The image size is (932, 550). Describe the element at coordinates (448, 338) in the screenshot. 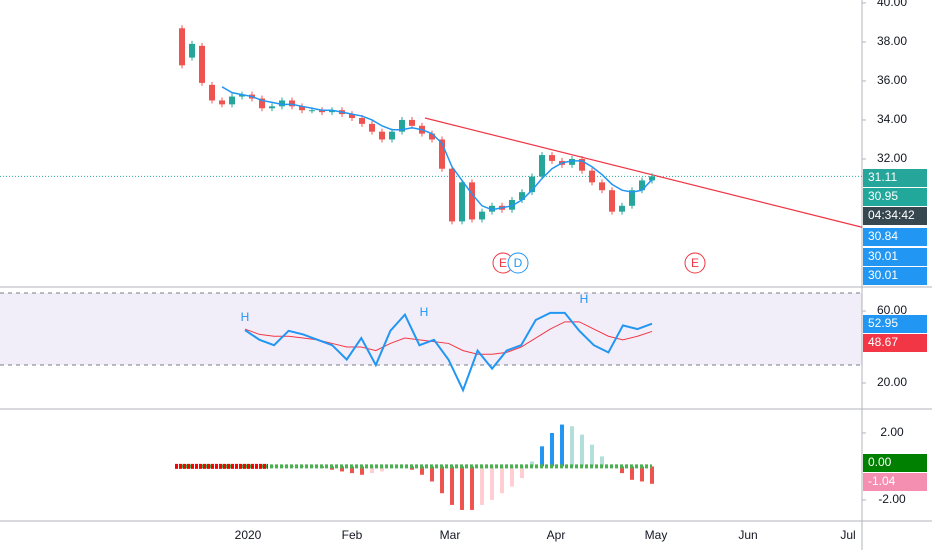

I see `rsi-line` at that location.